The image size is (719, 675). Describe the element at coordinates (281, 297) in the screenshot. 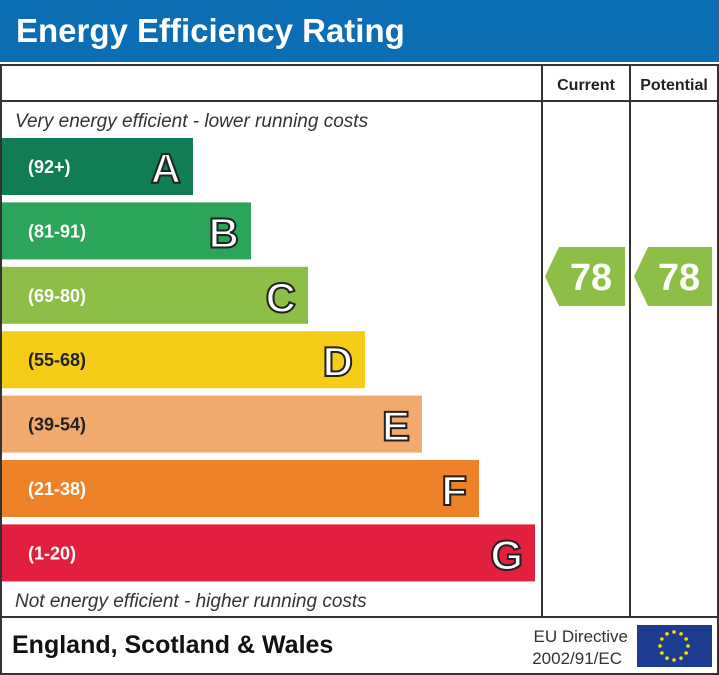

I see `band-letter-c: C` at that location.